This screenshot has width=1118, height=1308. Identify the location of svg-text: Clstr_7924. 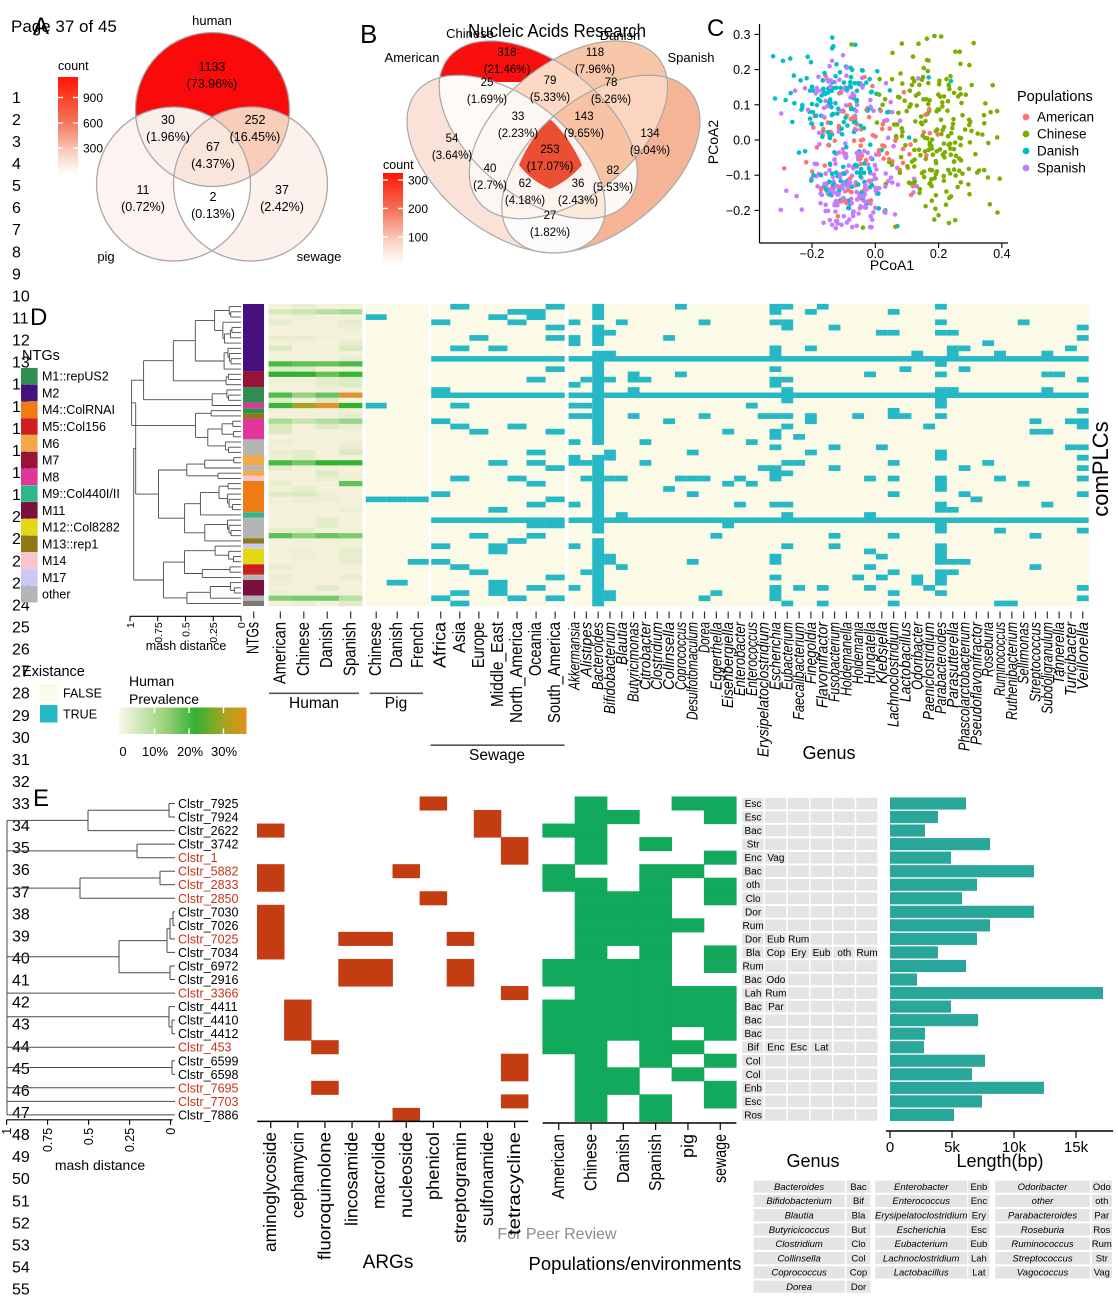
(208, 818).